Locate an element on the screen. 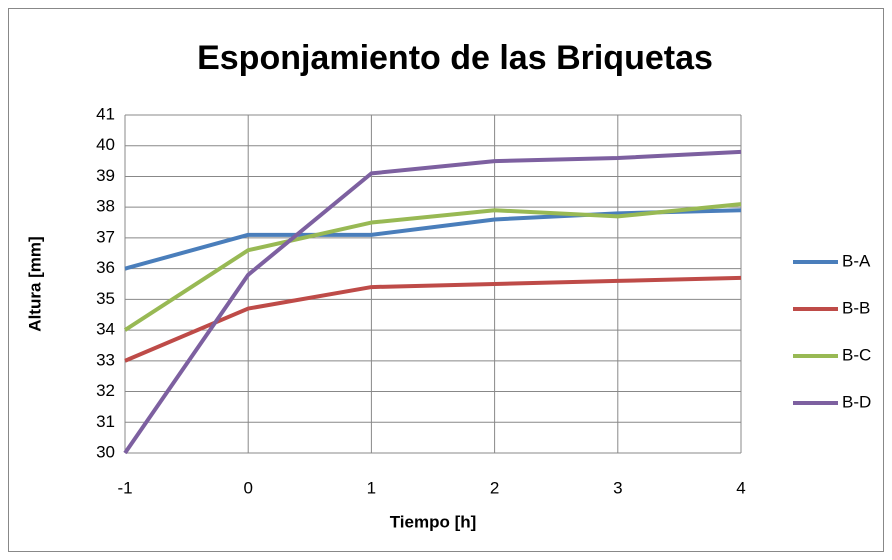 Image resolution: width=892 pixels, height=560 pixels. chart-title: Esponjamiento de las Briquetas is located at coordinates (455, 58).